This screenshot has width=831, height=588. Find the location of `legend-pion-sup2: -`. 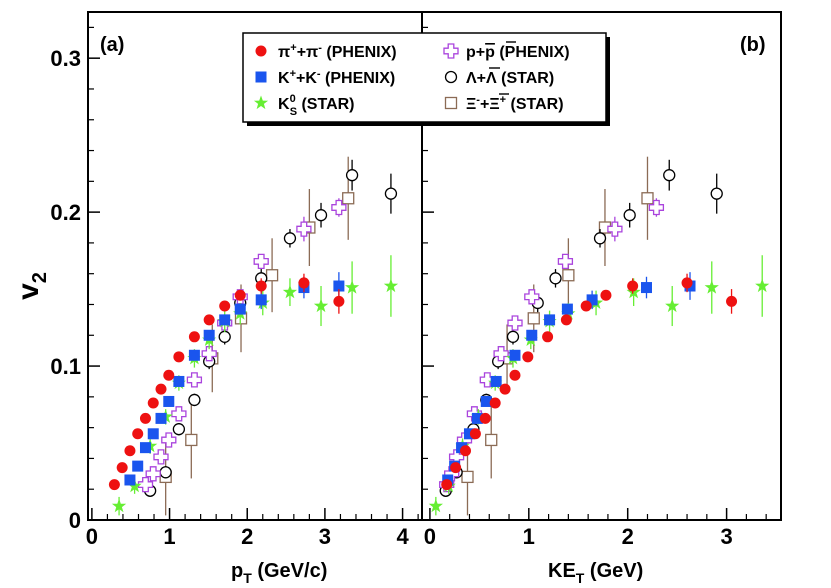

legend-pion-sup2: - is located at coordinates (320, 48).